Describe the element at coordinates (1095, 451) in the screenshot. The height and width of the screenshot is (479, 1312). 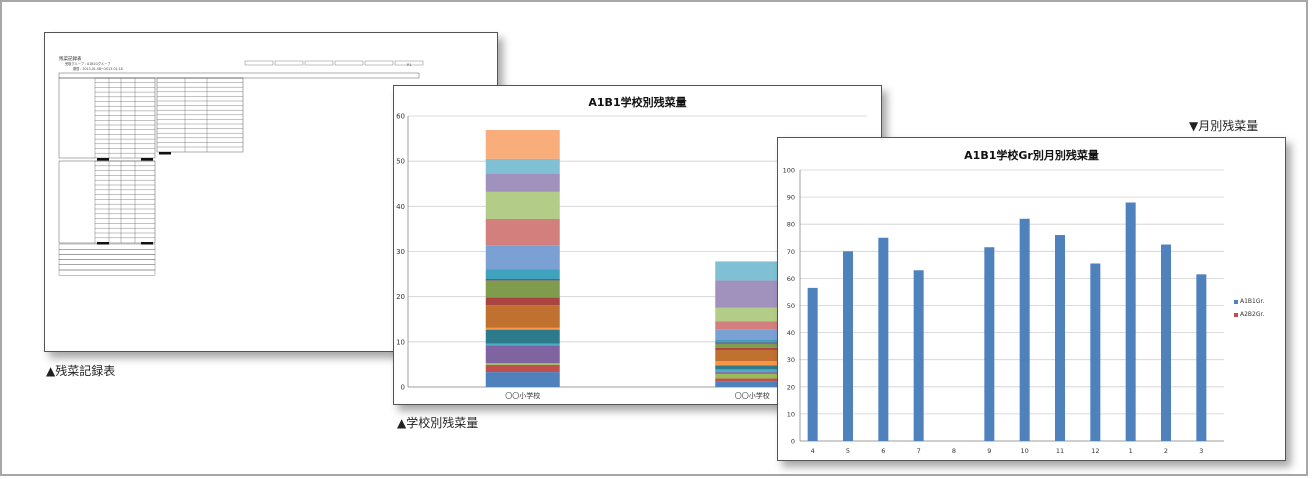
I see `x-tick-label: 12` at that location.